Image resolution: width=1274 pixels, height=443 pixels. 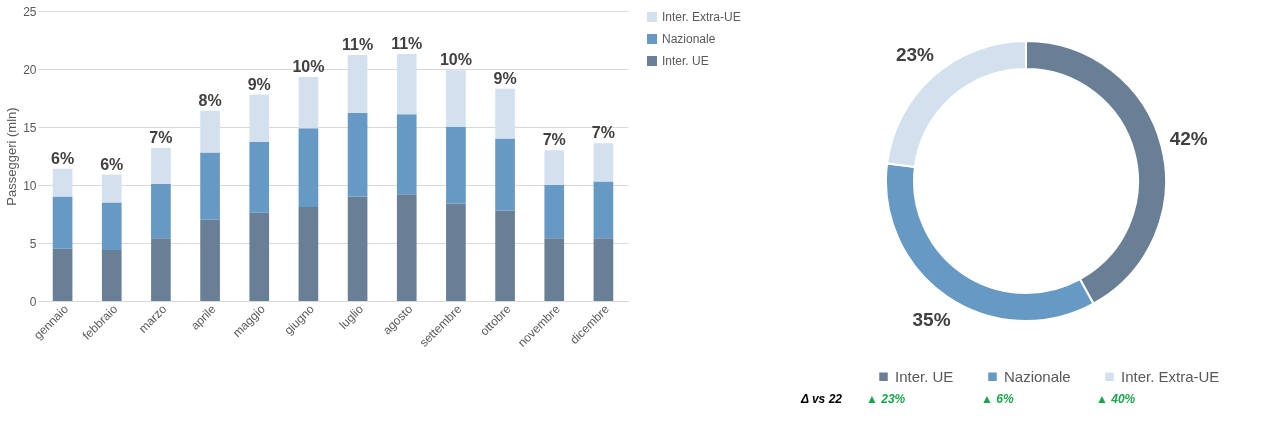 What do you see at coordinates (30, 69) in the screenshot?
I see `y-tick-label: 20` at bounding box center [30, 69].